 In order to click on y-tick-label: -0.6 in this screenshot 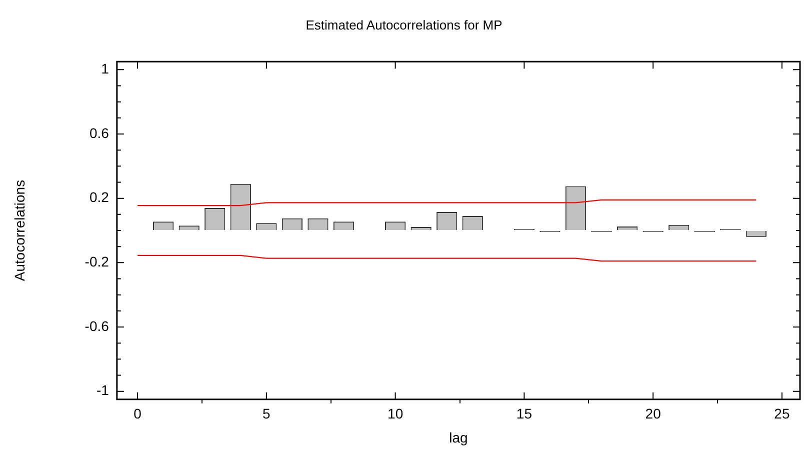, I will do `click(97, 326)`.